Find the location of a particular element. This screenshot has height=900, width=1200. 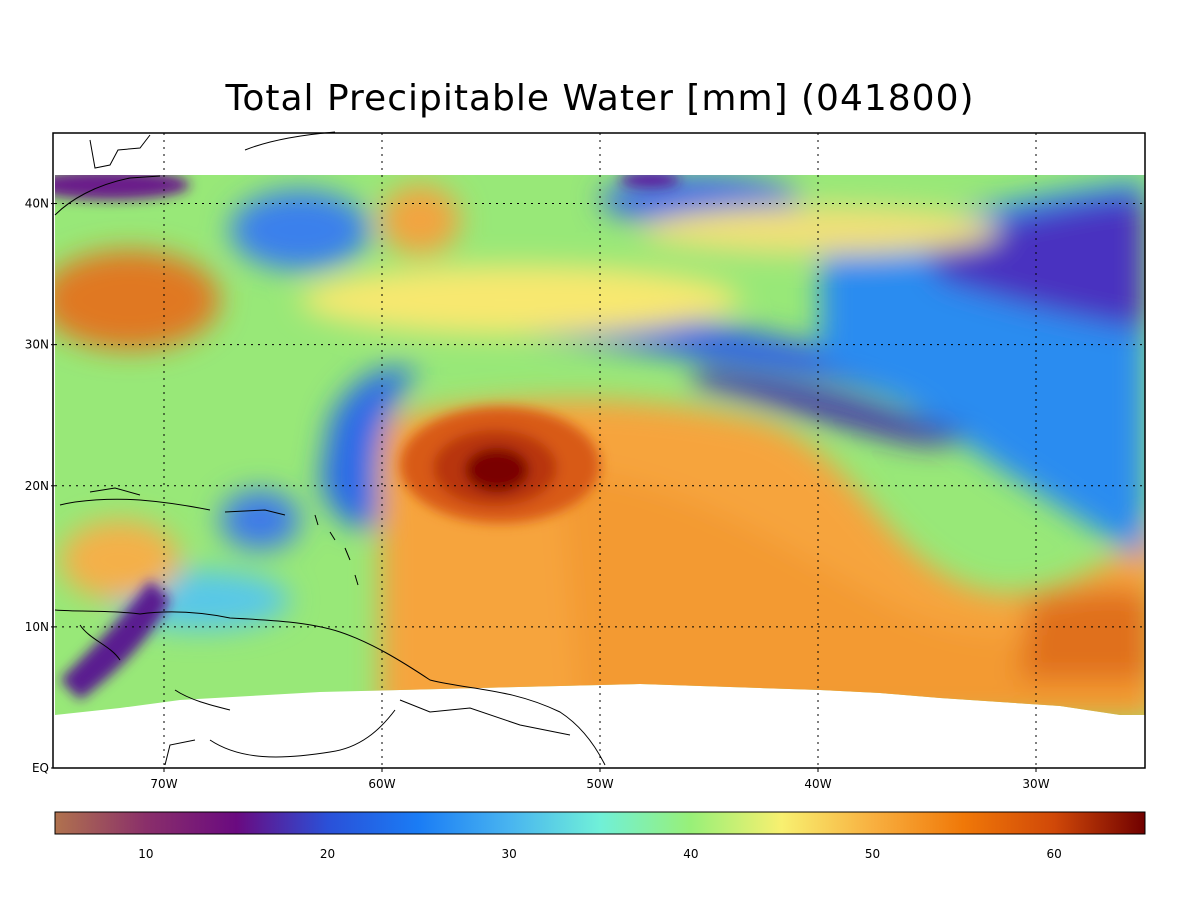

colorbar is located at coordinates (600, 823).